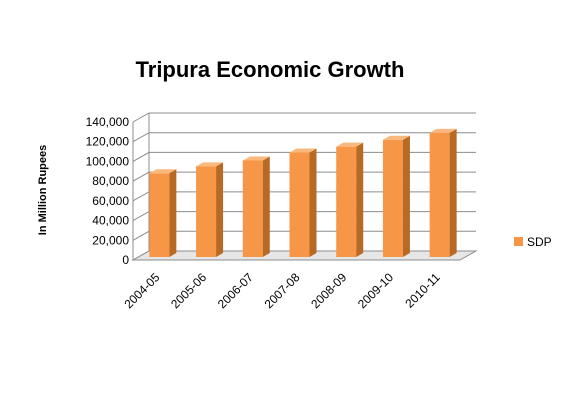 The width and height of the screenshot is (571, 400). I want to click on x-tick-label: 2008-09, so click(328, 290).